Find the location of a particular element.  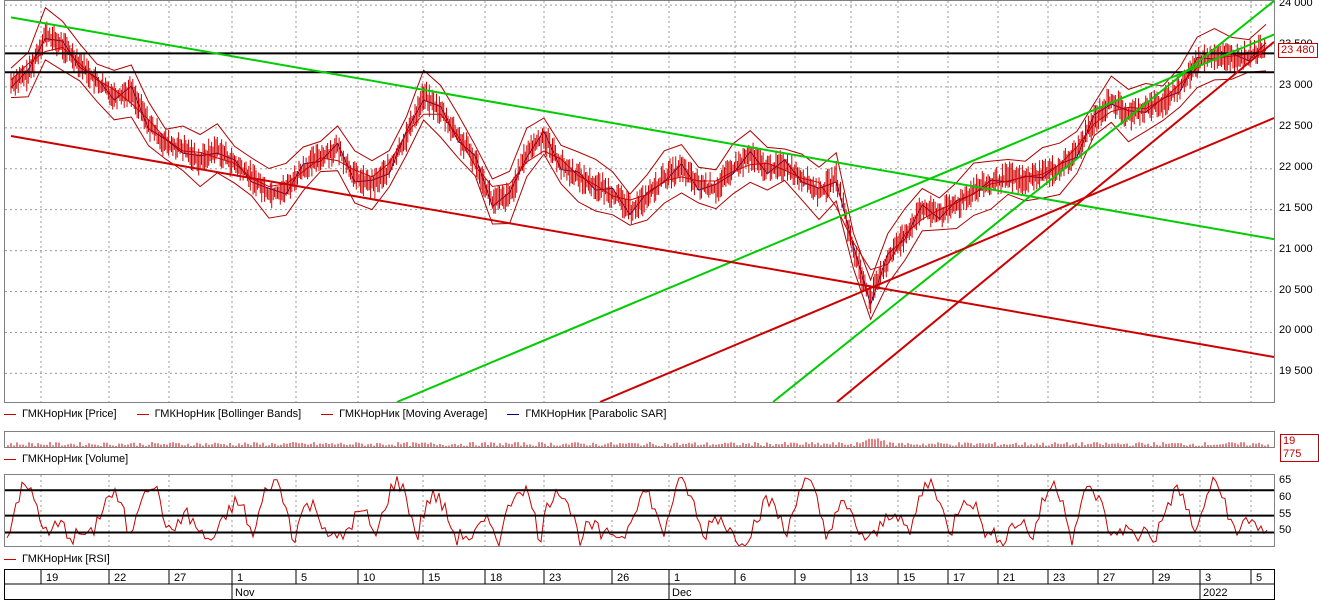

legend-price: ГМКНорНик [Price] is located at coordinates (60, 414).